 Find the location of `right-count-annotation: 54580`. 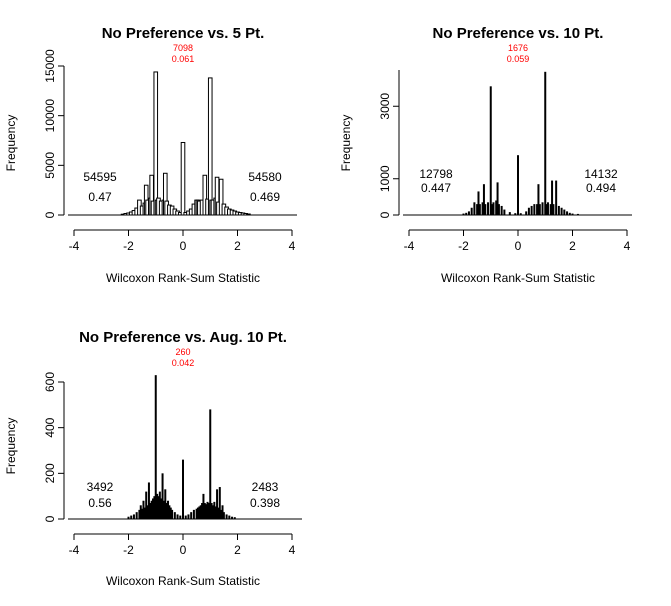

right-count-annotation: 54580 is located at coordinates (265, 177).